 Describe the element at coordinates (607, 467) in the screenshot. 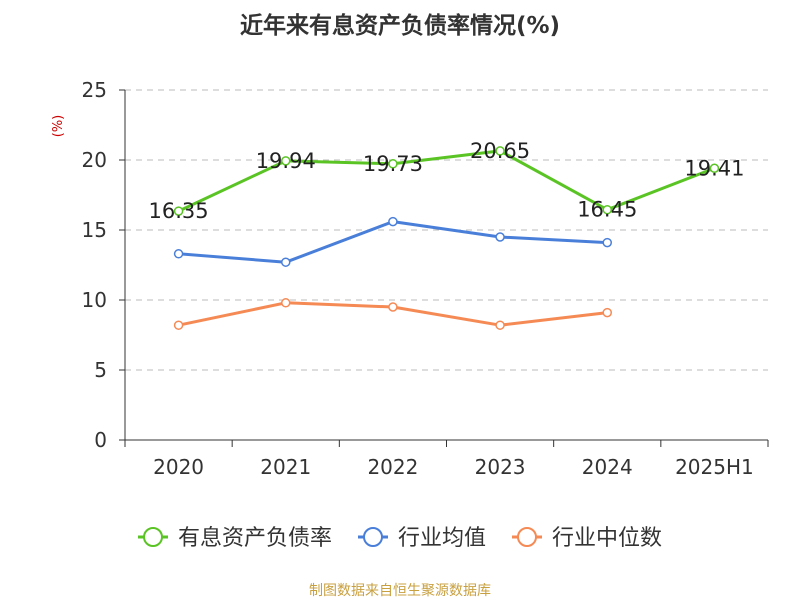

I see `x-tick-label: 2024` at that location.